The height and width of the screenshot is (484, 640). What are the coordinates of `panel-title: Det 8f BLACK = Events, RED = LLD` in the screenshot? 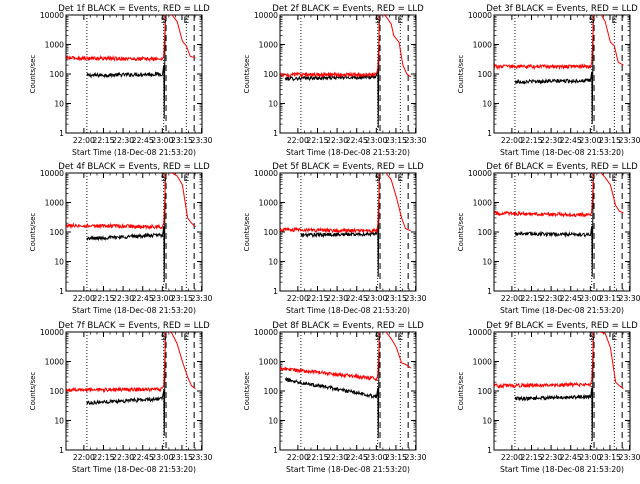 It's located at (348, 326).